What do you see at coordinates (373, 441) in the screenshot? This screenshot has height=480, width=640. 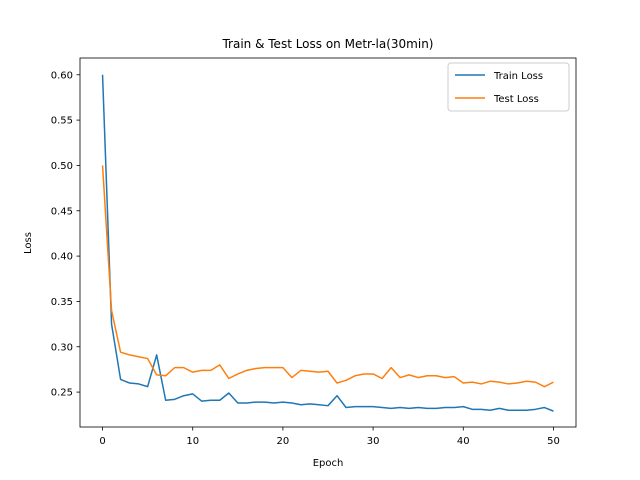 I see `x-tick-label: 30` at bounding box center [373, 441].